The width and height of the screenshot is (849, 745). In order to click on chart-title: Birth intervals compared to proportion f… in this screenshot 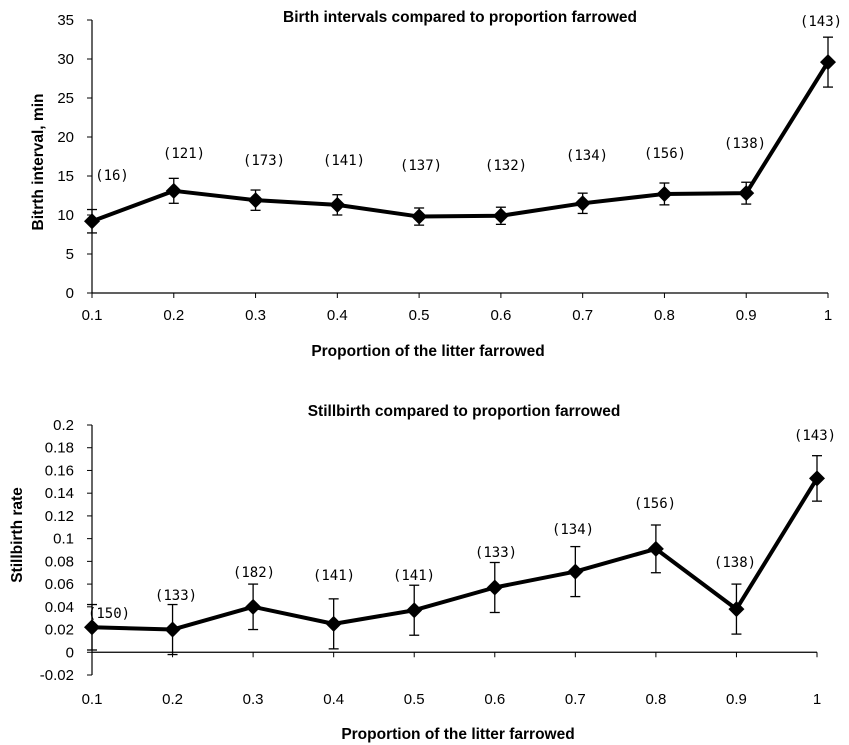, I will do `click(460, 17)`.